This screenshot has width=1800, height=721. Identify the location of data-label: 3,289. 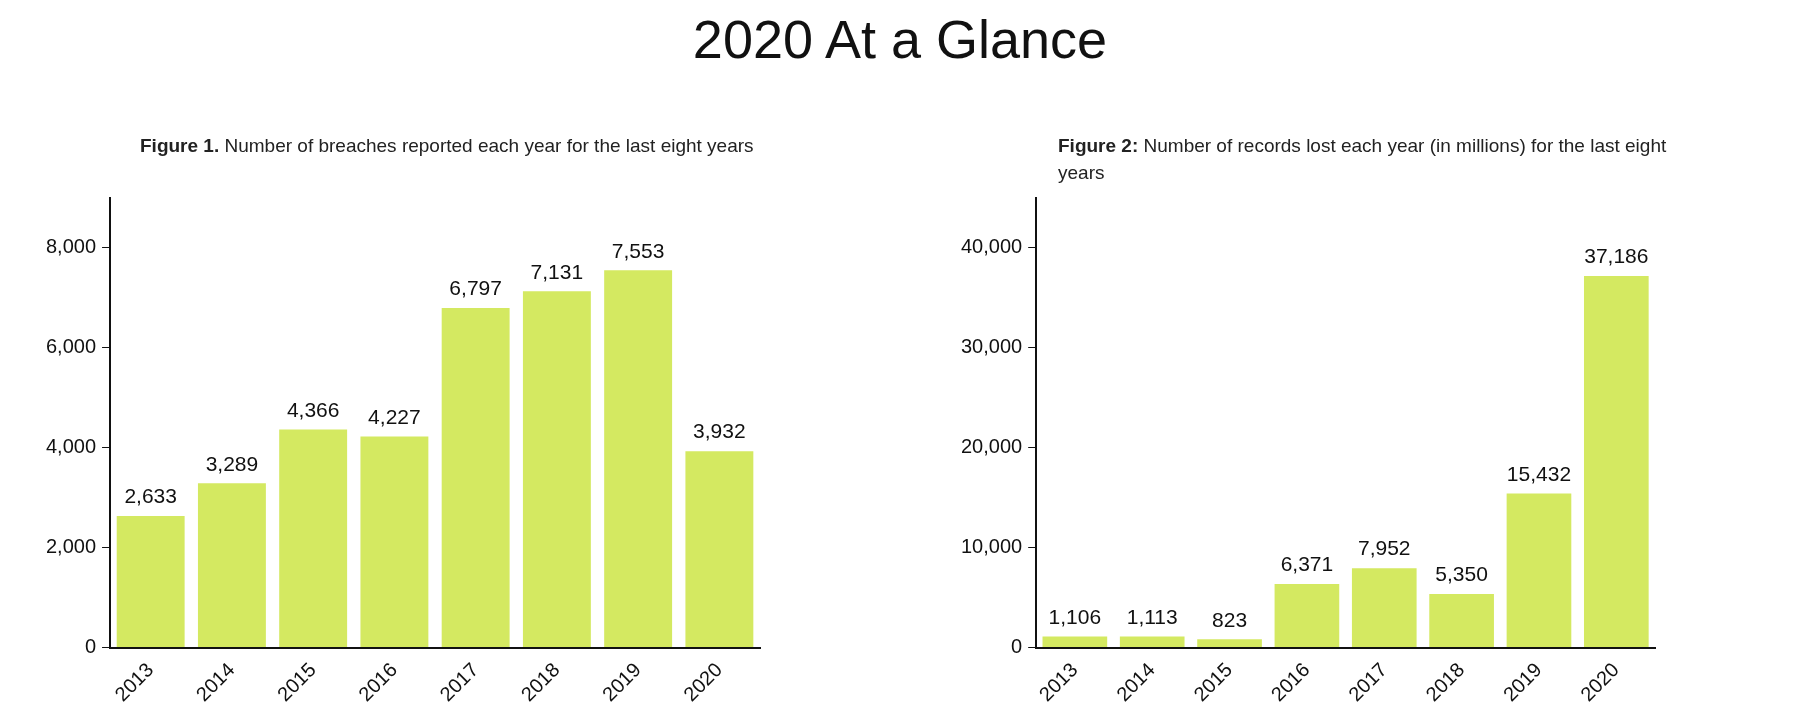
(232, 463).